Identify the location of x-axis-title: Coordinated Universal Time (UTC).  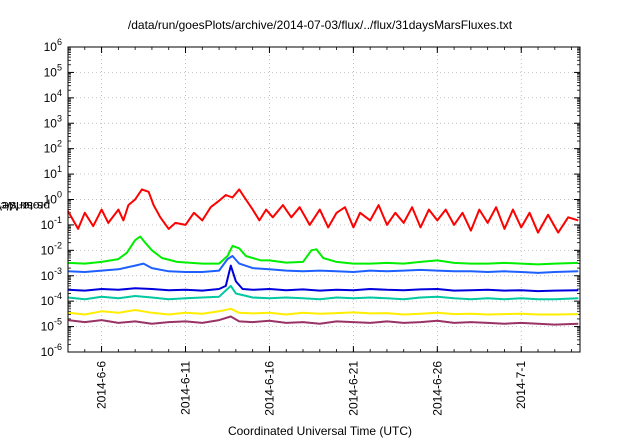
(320, 431).